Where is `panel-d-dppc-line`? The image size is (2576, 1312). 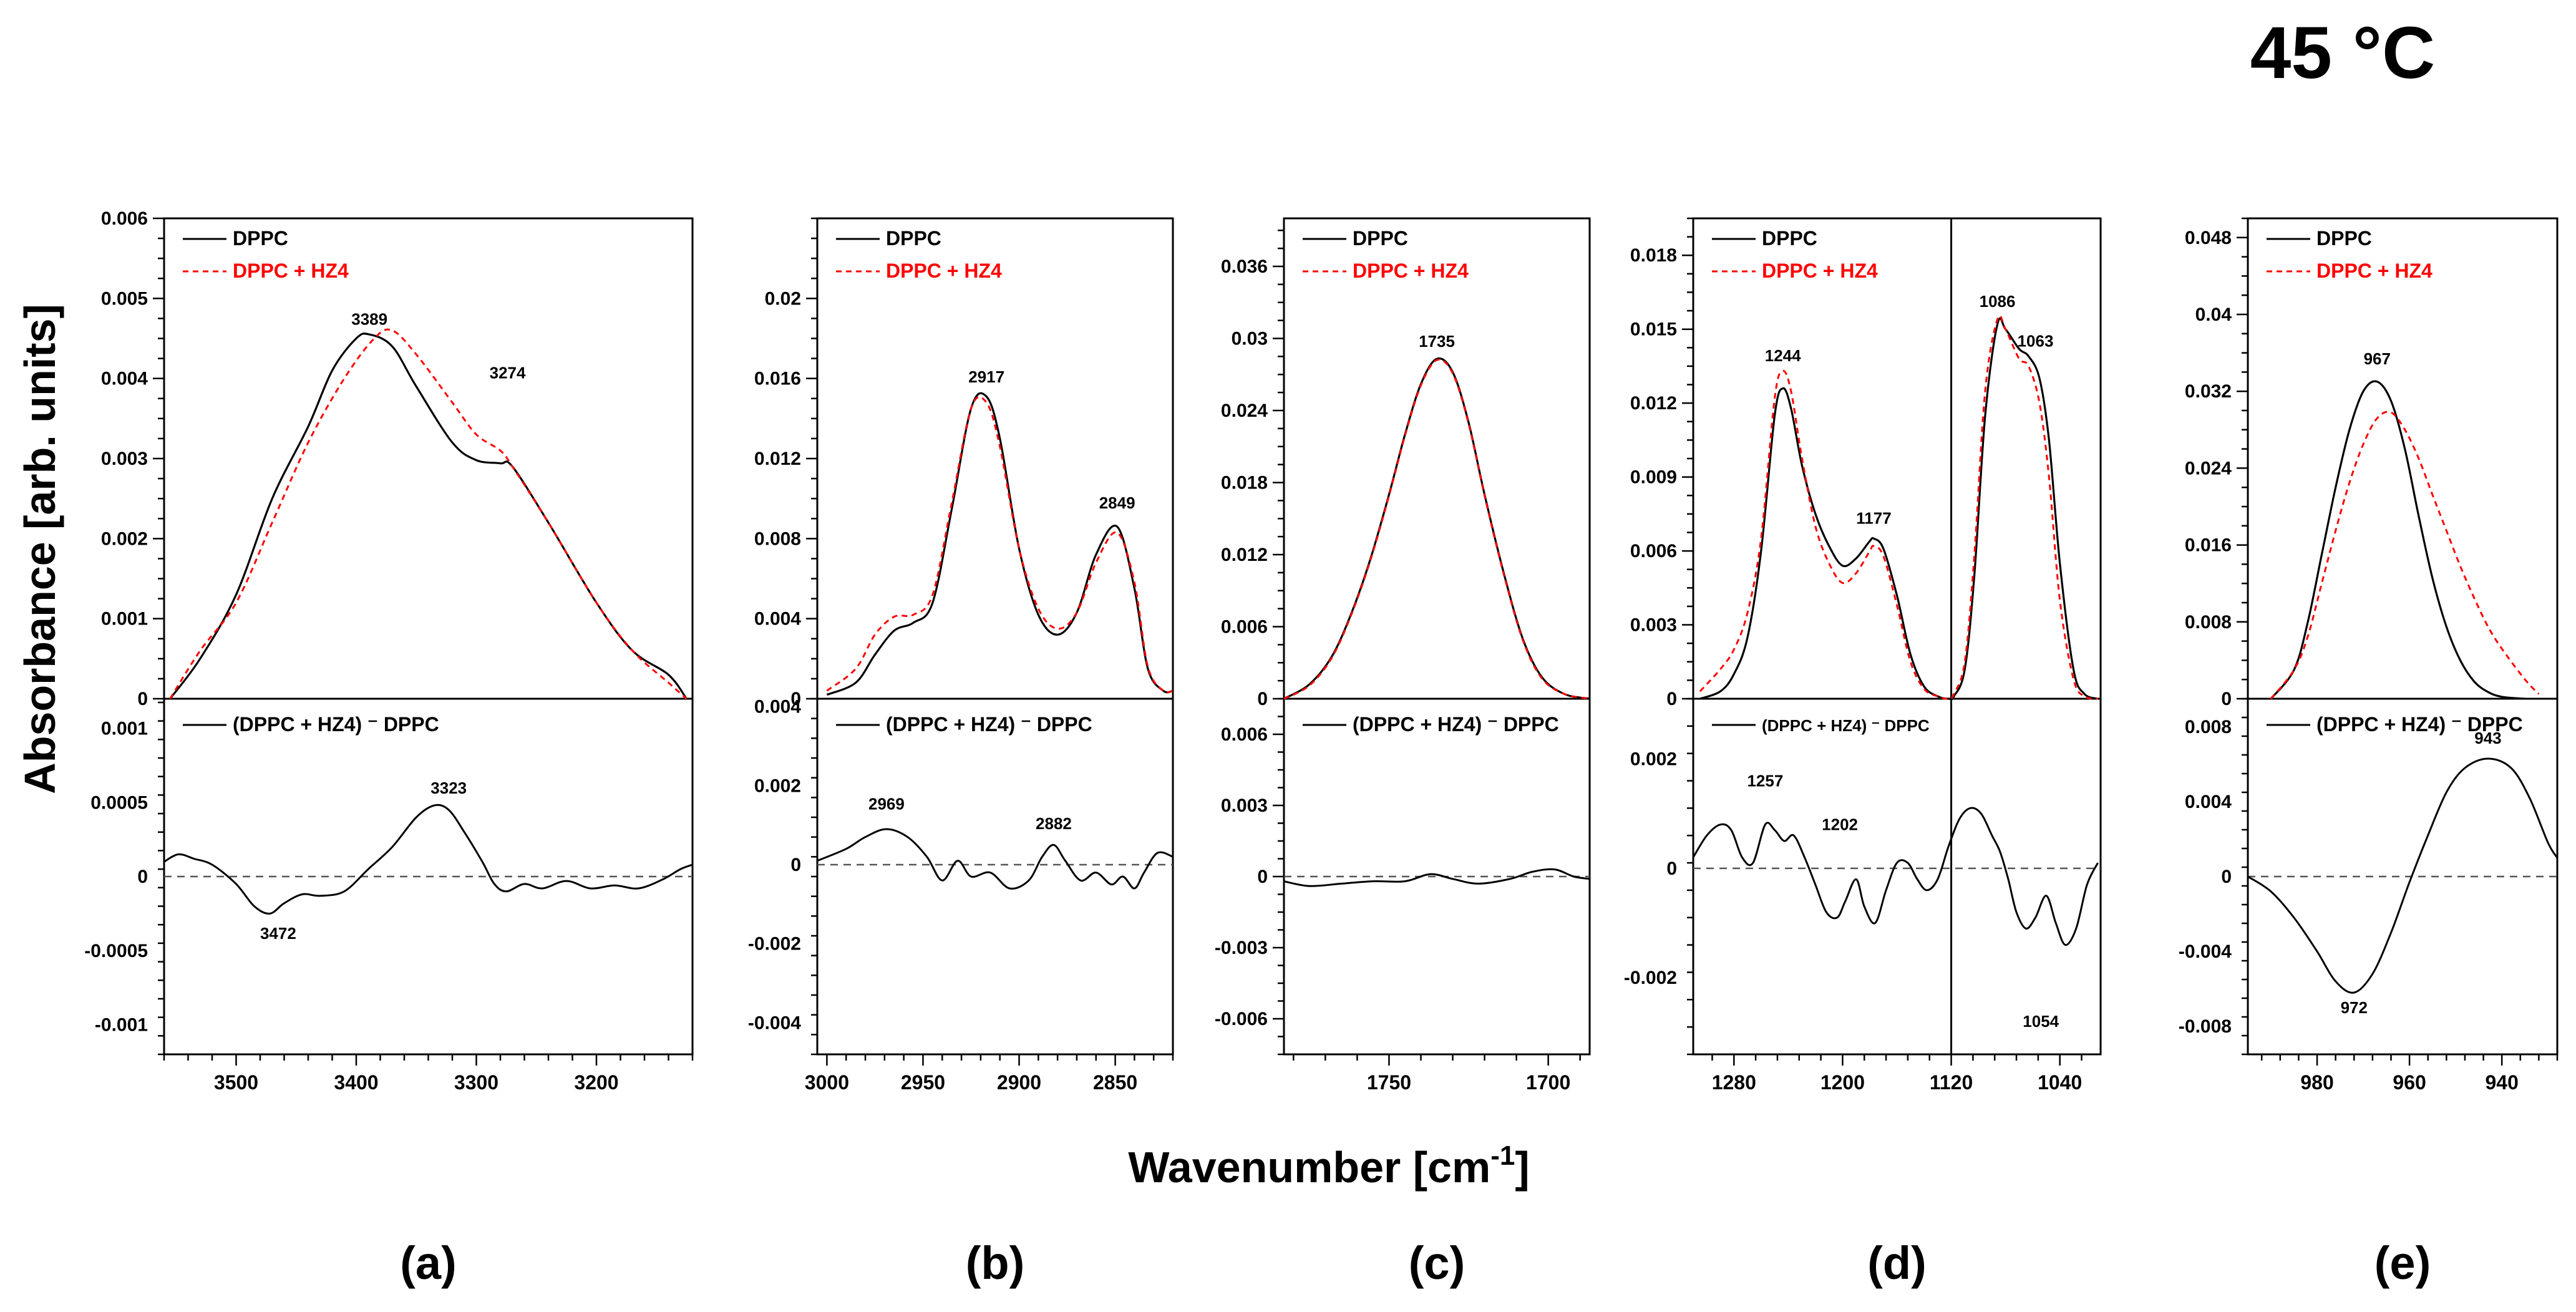 panel-d-dppc-line is located at coordinates (1899, 509).